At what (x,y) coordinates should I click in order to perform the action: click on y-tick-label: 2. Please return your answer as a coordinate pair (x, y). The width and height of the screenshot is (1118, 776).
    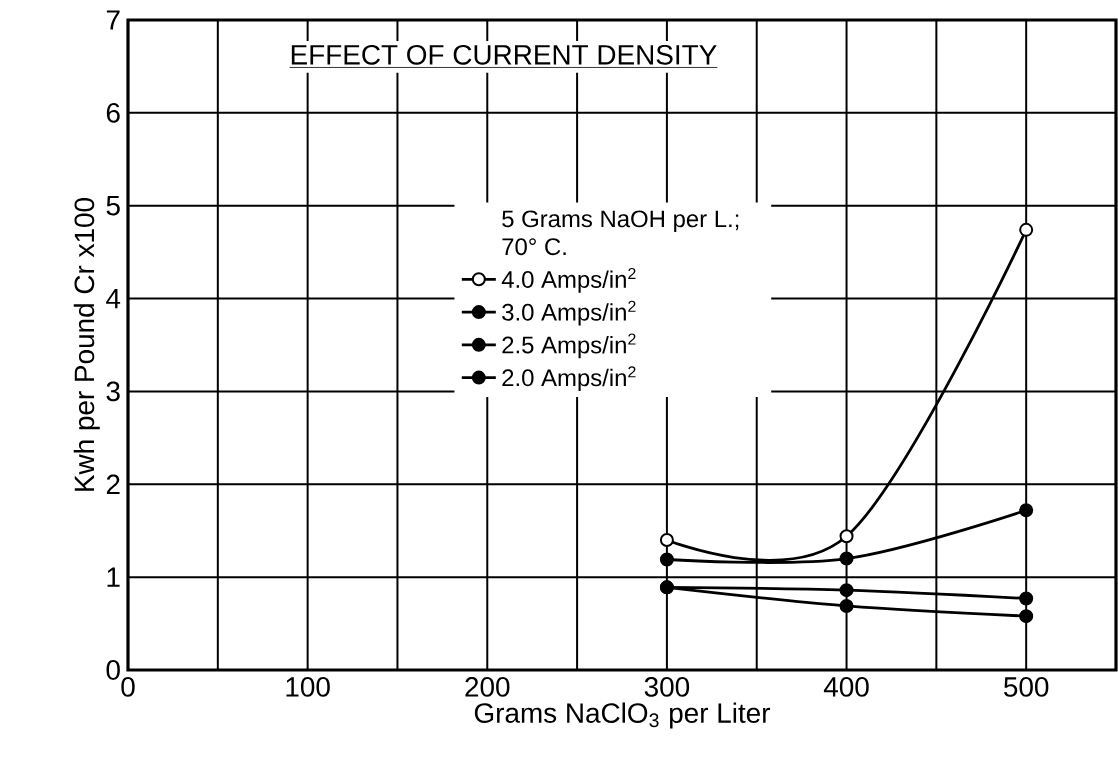
    Looking at the image, I should click on (113, 484).